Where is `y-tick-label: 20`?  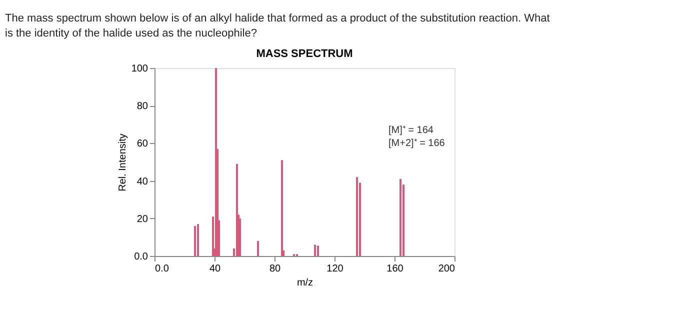 y-tick-label: 20 is located at coordinates (142, 219).